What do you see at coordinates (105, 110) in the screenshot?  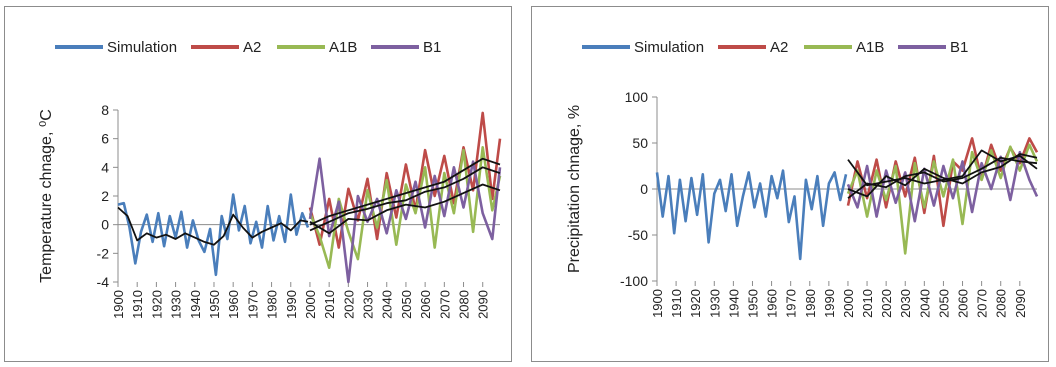 I see `y-tick-label: 8` at bounding box center [105, 110].